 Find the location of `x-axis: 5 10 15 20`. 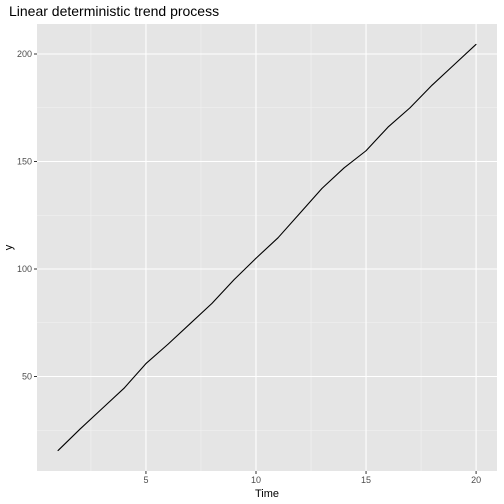

x-axis: 5 10 15 20 is located at coordinates (312, 478).